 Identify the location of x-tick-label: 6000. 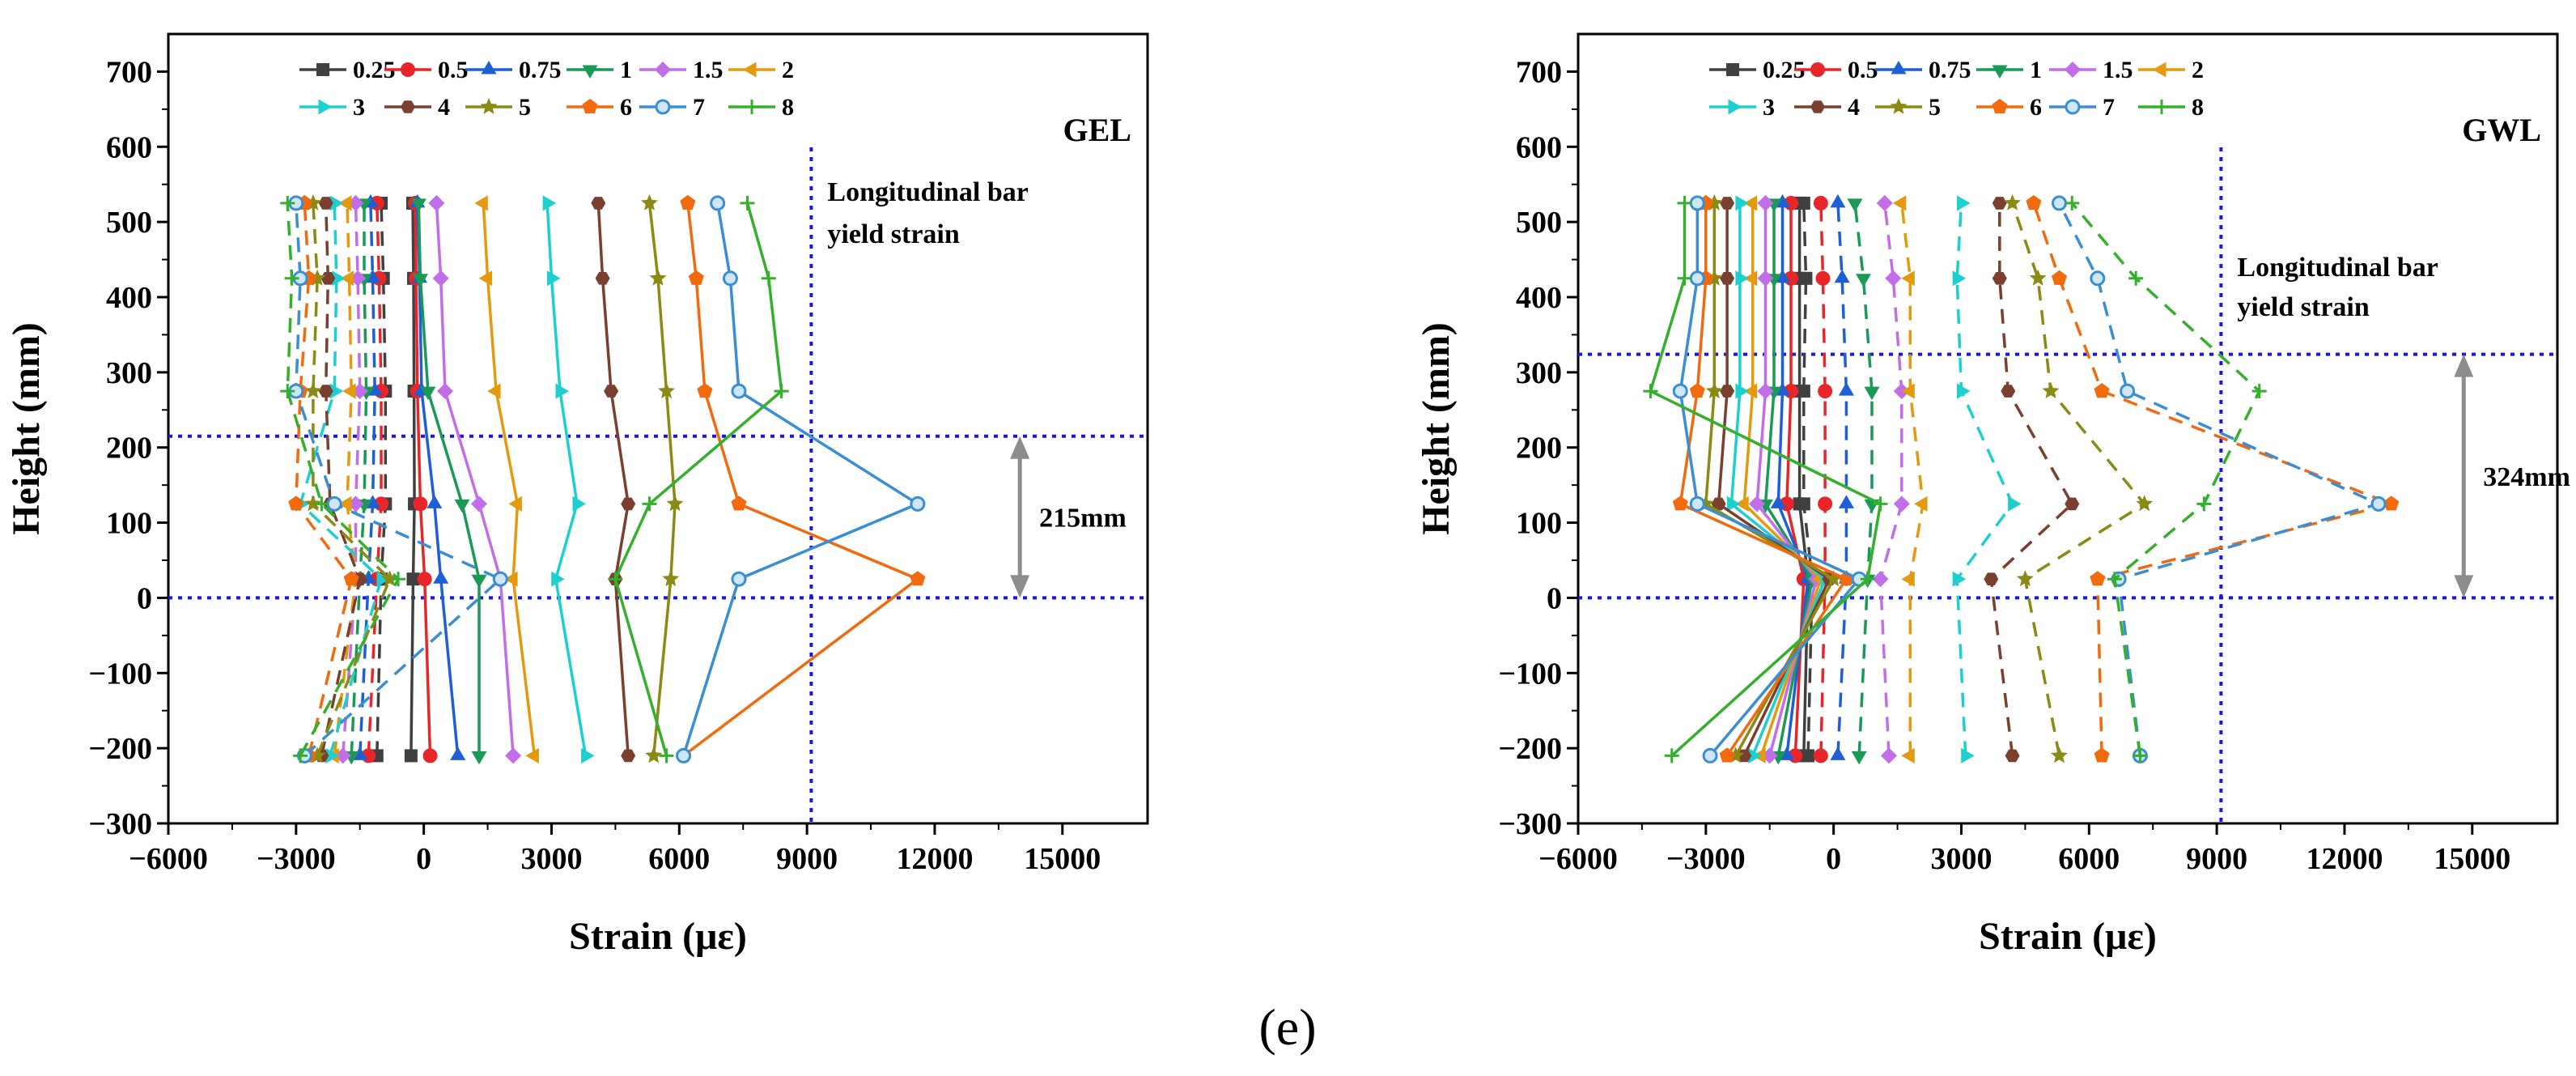
(2089, 859).